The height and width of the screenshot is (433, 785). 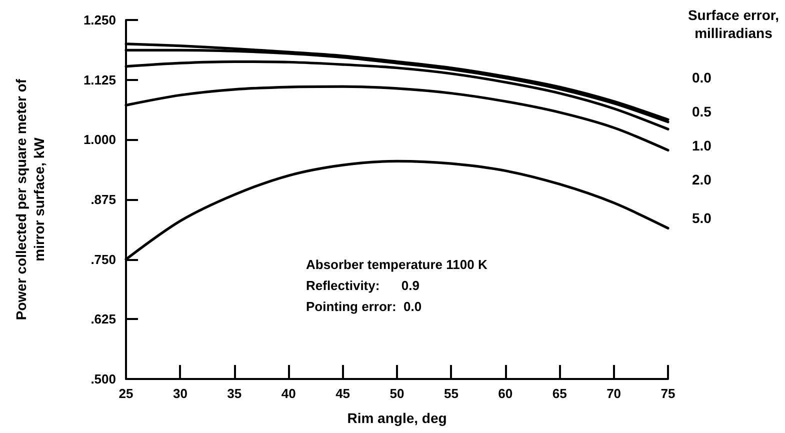 I want to click on x-axis-title: Rim angle, deg, so click(x=397, y=418).